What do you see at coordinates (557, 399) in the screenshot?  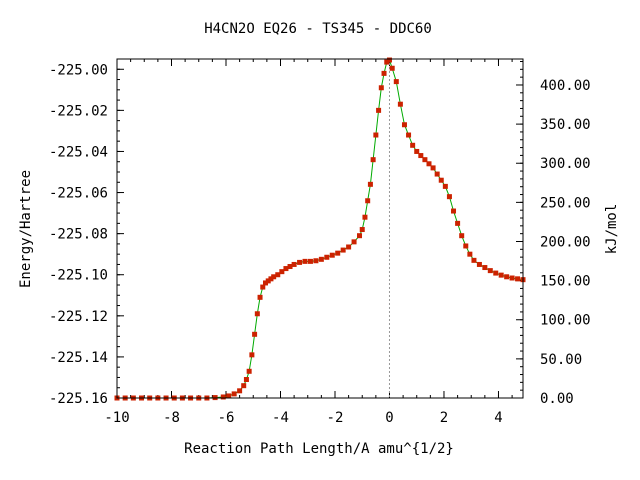 I see `y2-tick-label: 0.00` at bounding box center [557, 399].